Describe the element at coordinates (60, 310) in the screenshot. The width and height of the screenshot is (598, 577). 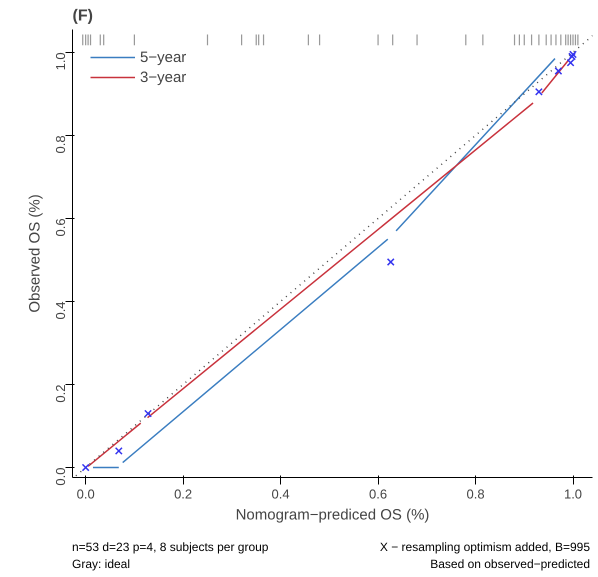
I see `y-tick-label: 0.4` at that location.